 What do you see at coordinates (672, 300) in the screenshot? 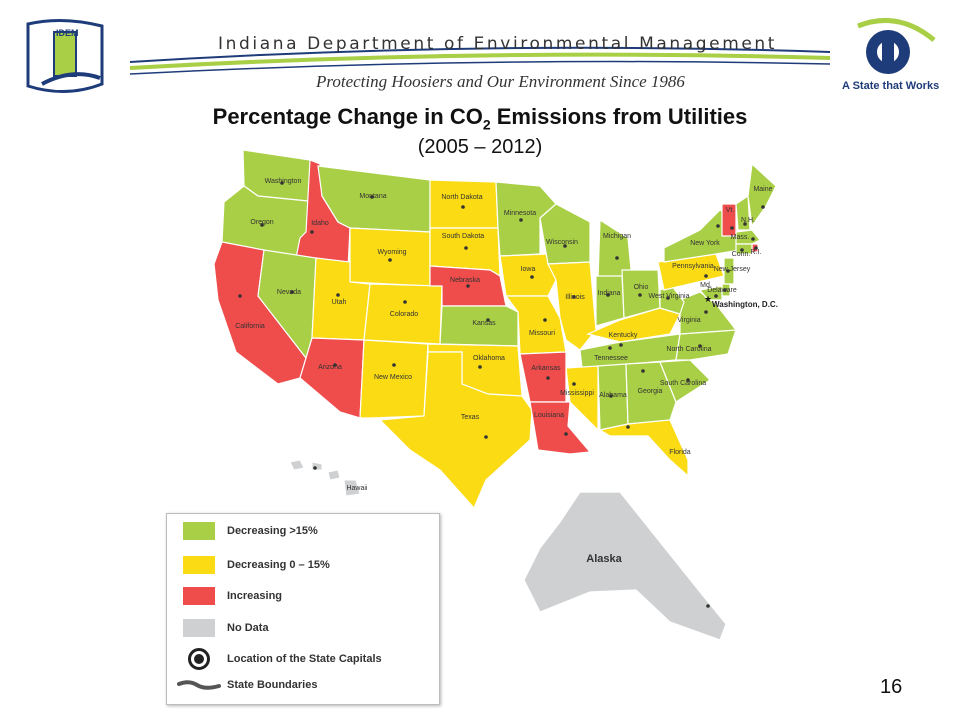
I see `state-west-virginia` at bounding box center [672, 300].